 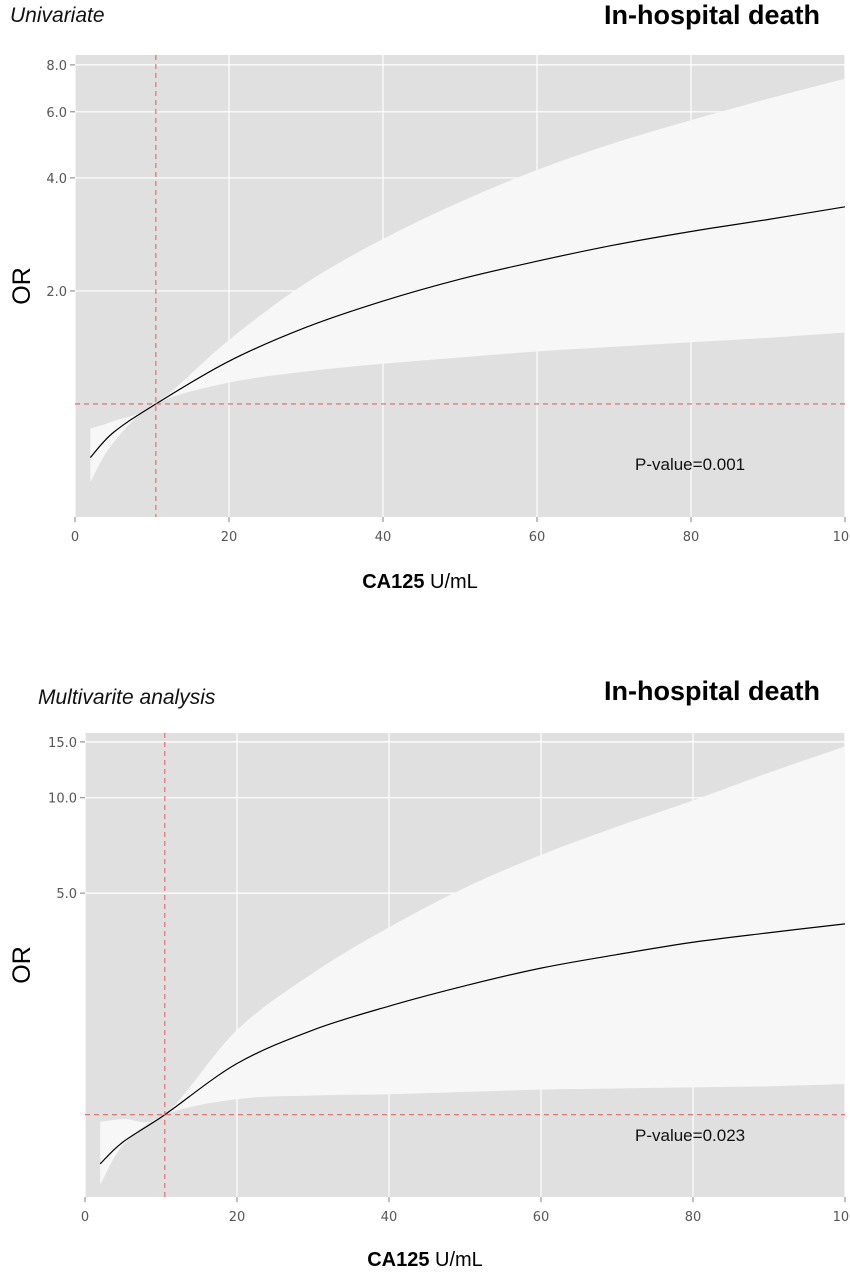 What do you see at coordinates (57, 15) in the screenshot?
I see `chart-subtitle: Univariate` at bounding box center [57, 15].